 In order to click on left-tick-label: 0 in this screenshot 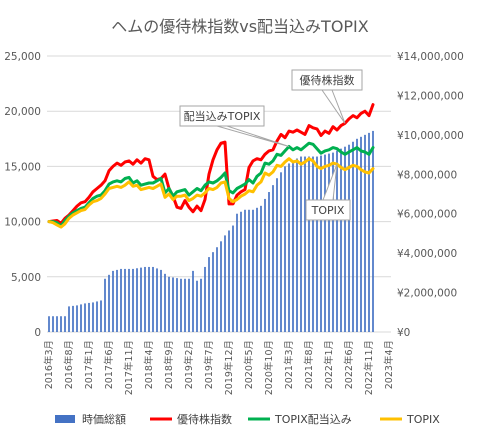, I will do `click(37, 333)`.